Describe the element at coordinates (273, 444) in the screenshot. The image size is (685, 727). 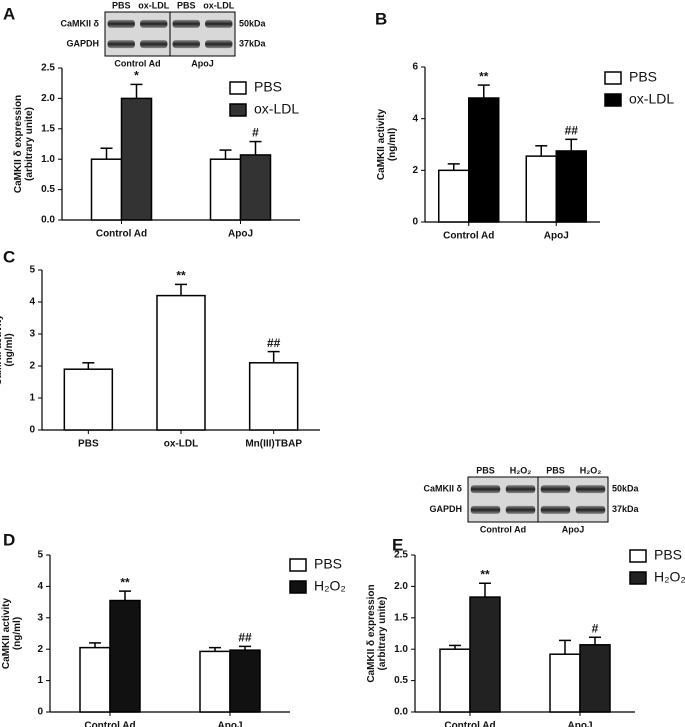
I see `x-tick-label: Mn(III)TBAP` at that location.